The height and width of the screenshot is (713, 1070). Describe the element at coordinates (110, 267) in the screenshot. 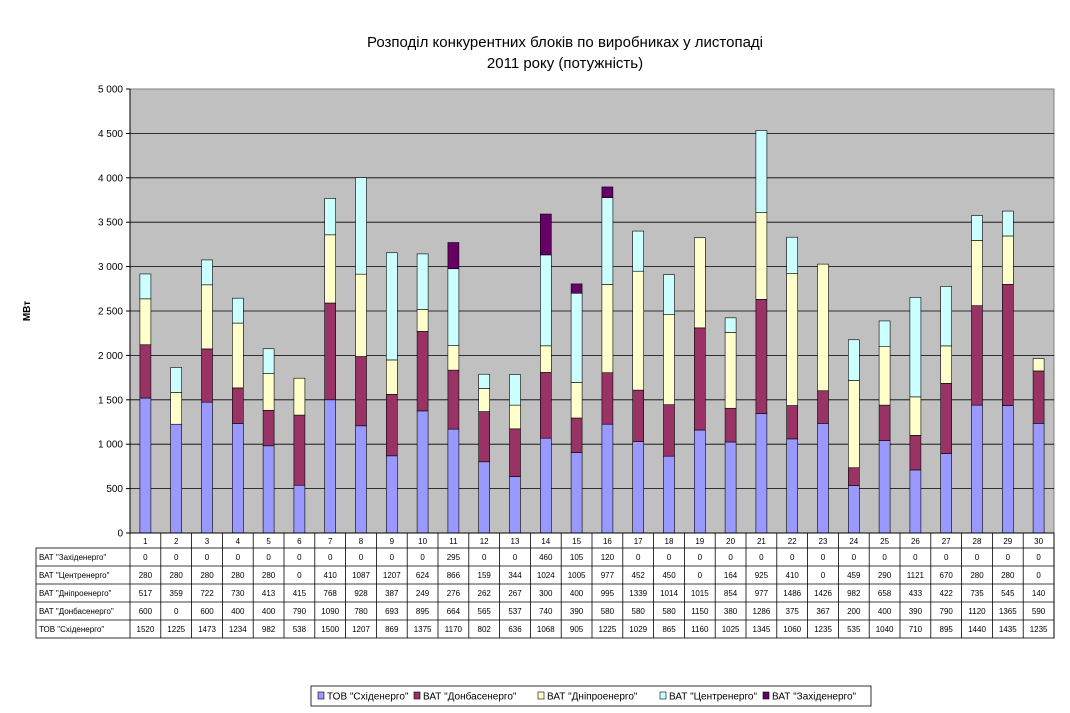

I see `y-tick-label: 3 000` at that location.